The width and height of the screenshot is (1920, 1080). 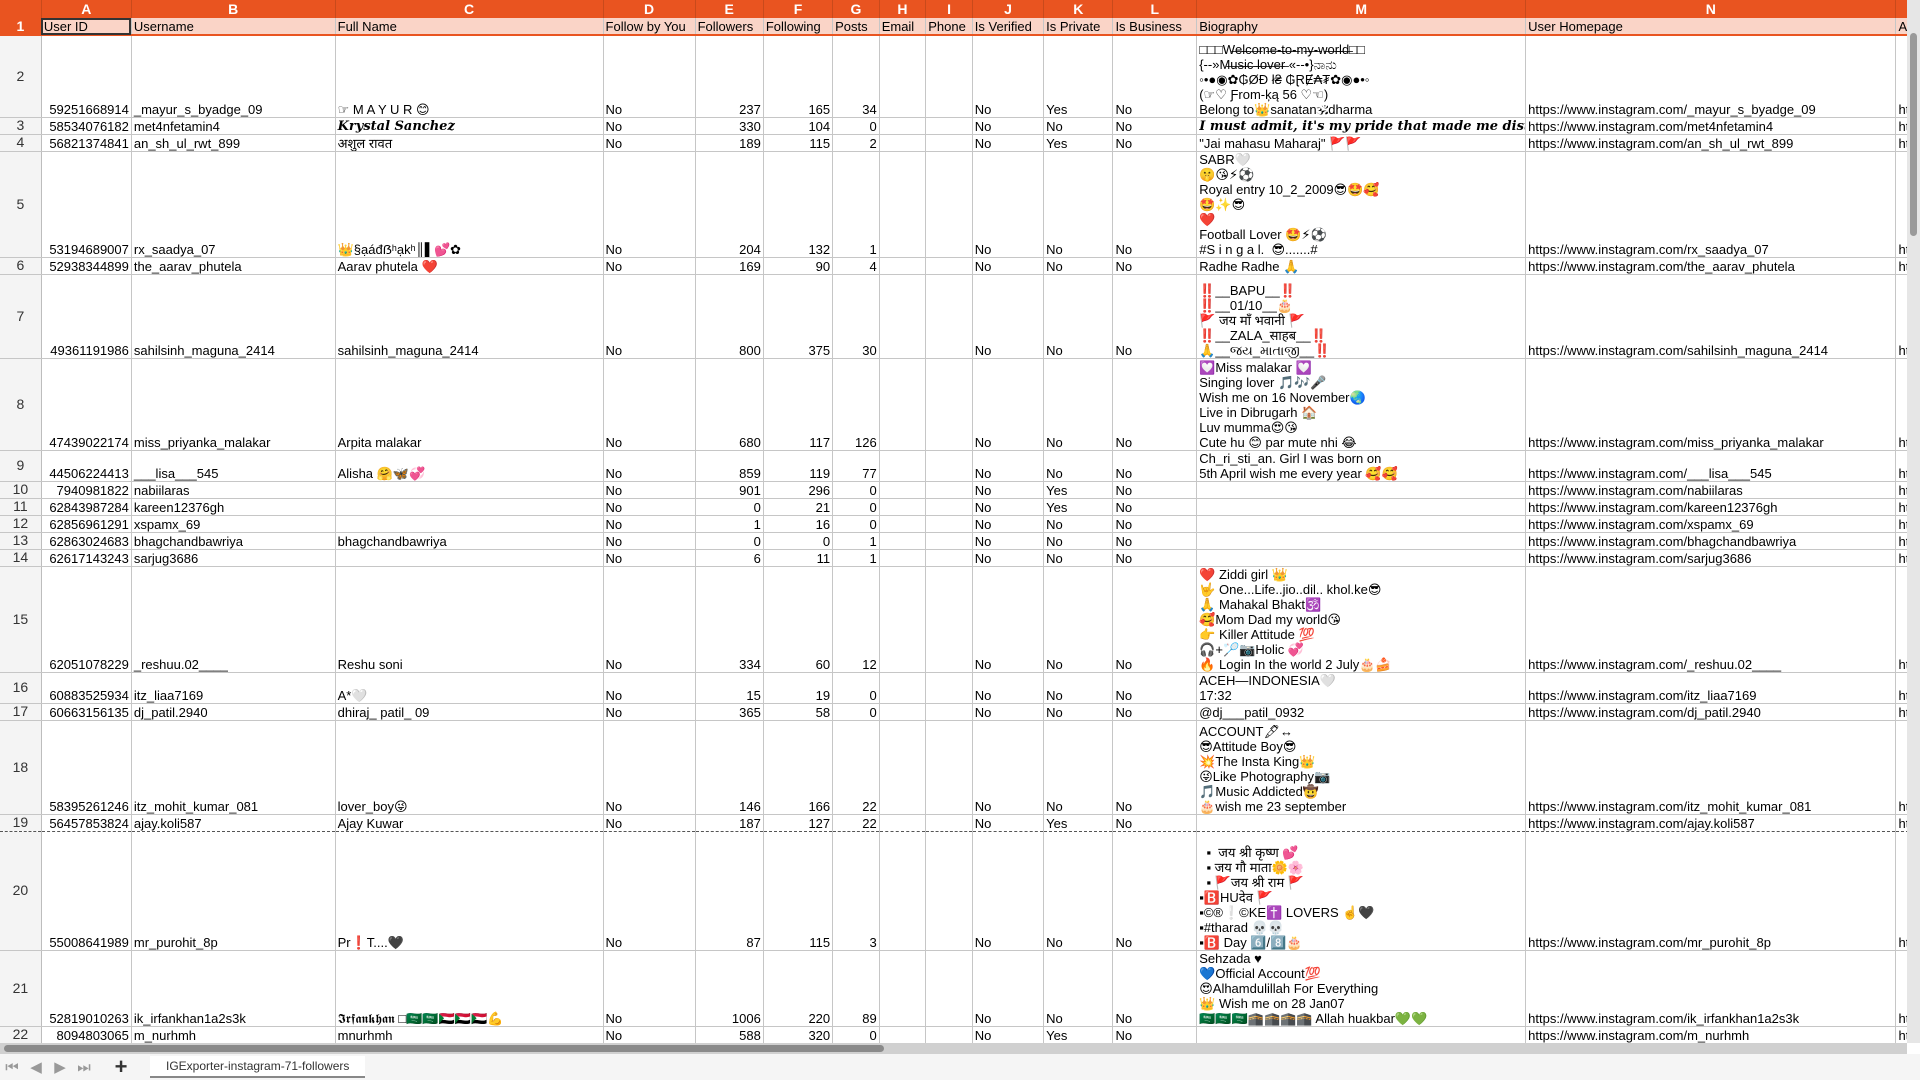 What do you see at coordinates (798, 988) in the screenshot?
I see `cell-following: 220` at bounding box center [798, 988].